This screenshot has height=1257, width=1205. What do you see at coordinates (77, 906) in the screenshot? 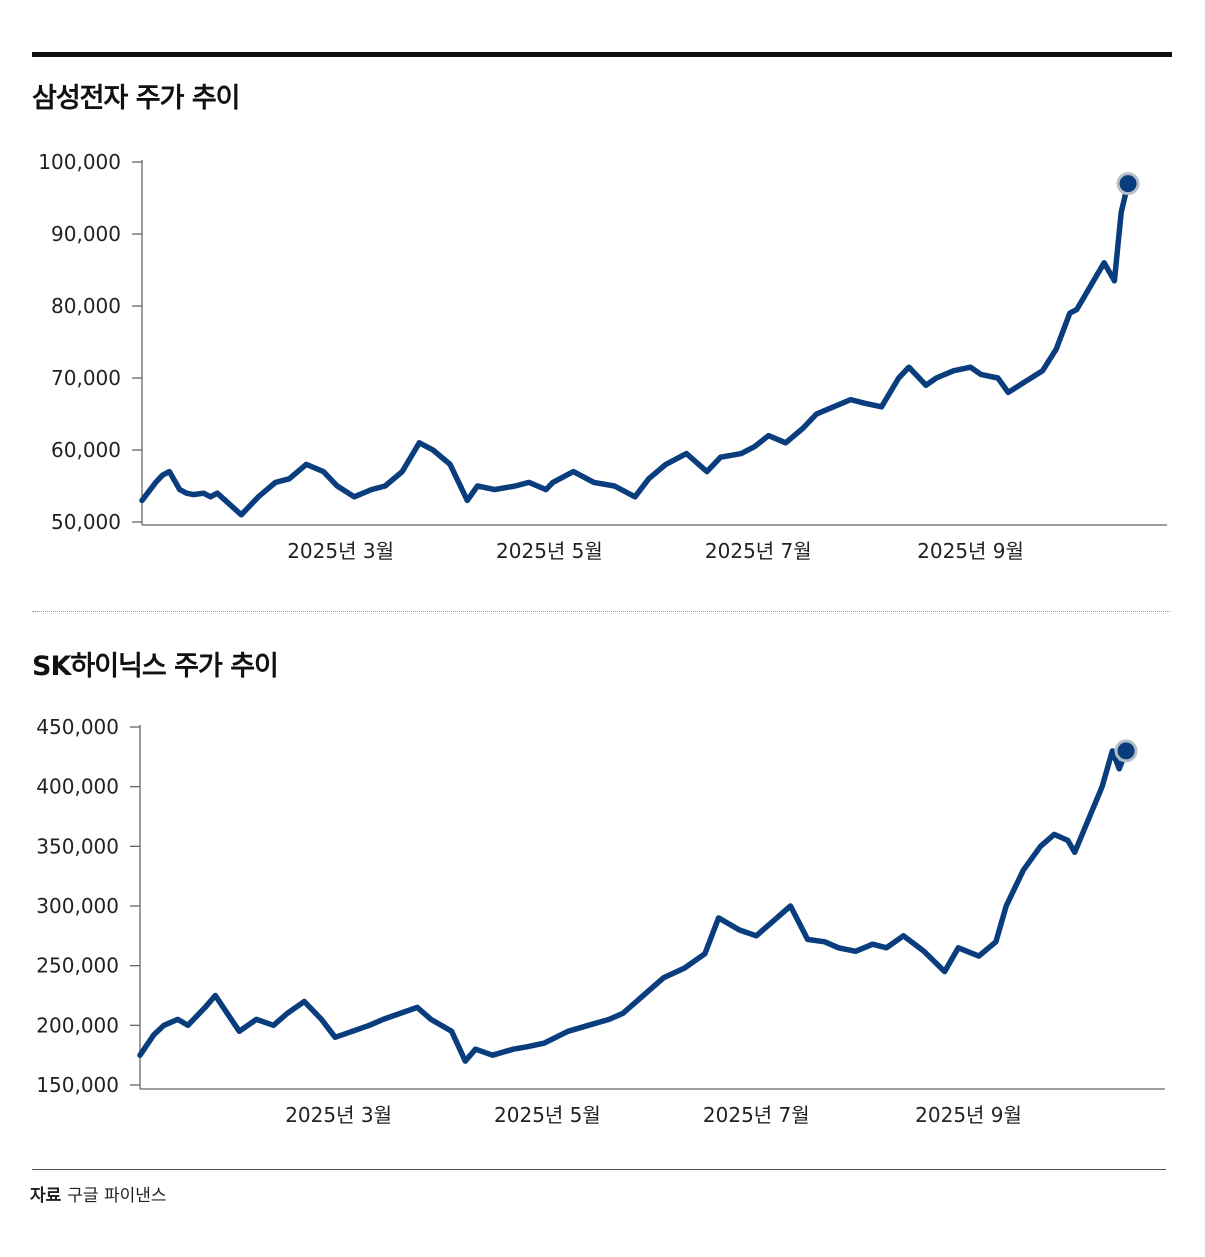
I see `y-tick-label: 300,000` at bounding box center [77, 906].